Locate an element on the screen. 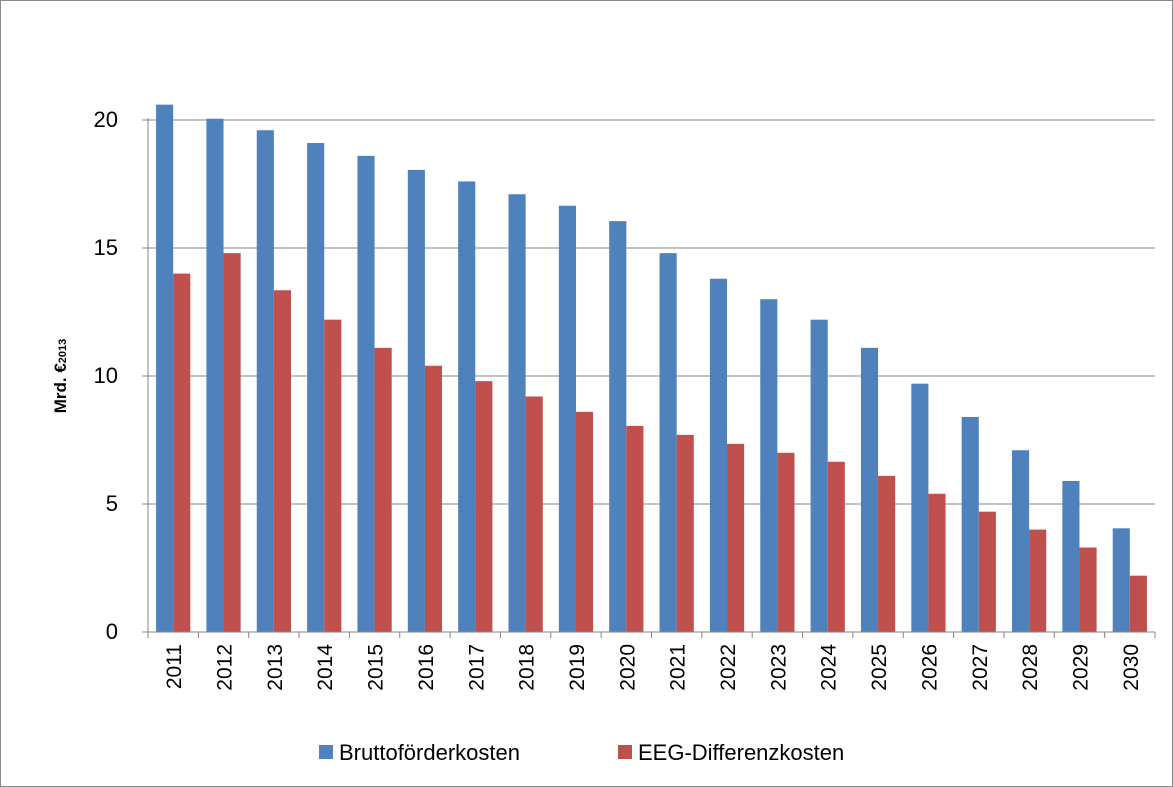 The width and height of the screenshot is (1173, 787). legend-label: EEG-Differenzkosten is located at coordinates (741, 752).